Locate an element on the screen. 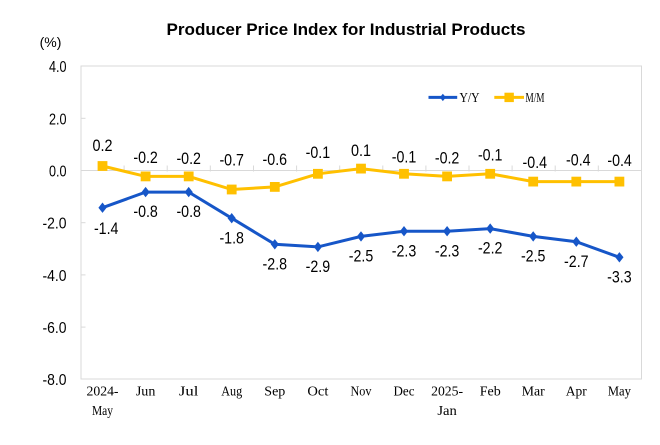  svg-text: 2025- is located at coordinates (447, 392).